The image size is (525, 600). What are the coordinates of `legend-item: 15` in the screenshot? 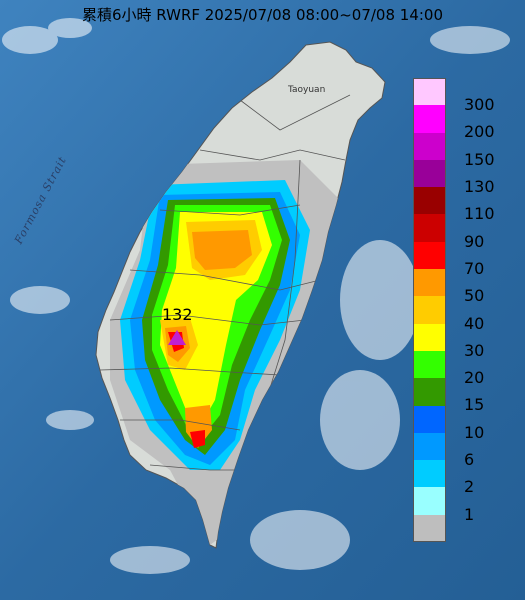 It's located at (463, 396).